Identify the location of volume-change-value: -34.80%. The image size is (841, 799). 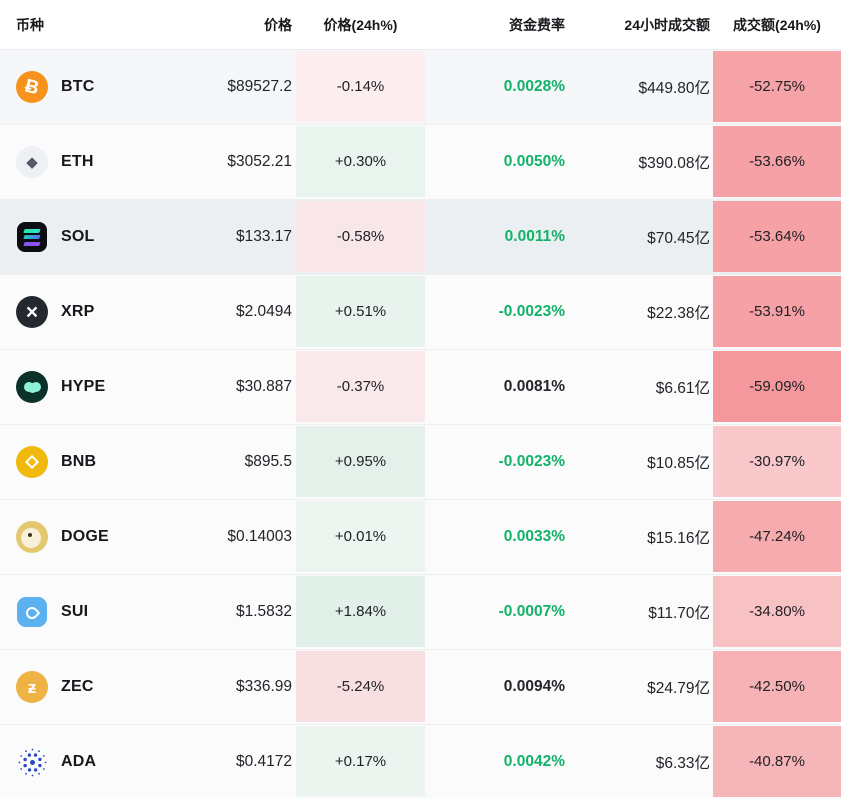
(777, 611).